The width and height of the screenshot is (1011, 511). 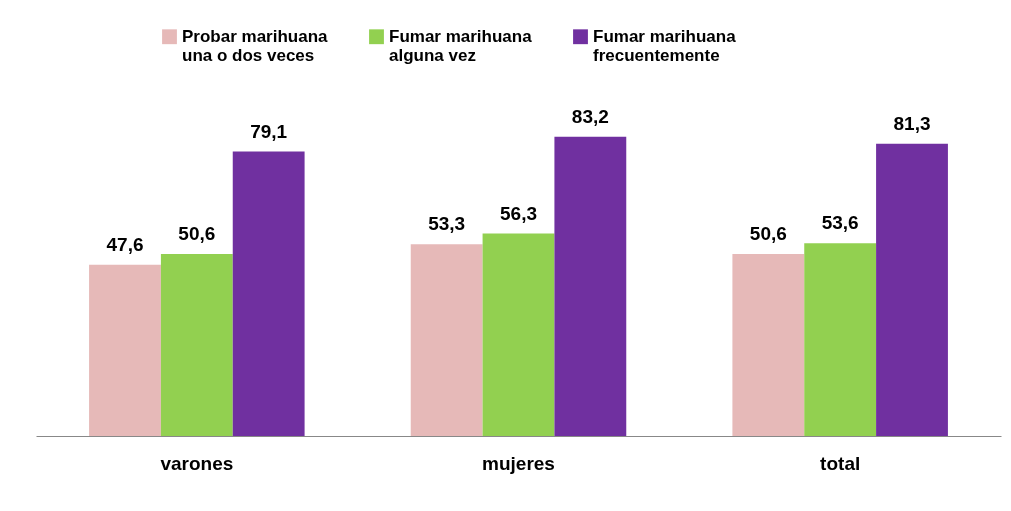 What do you see at coordinates (255, 45) in the screenshot?
I see `legend-label: Probar marihuana una o dos veces` at bounding box center [255, 45].